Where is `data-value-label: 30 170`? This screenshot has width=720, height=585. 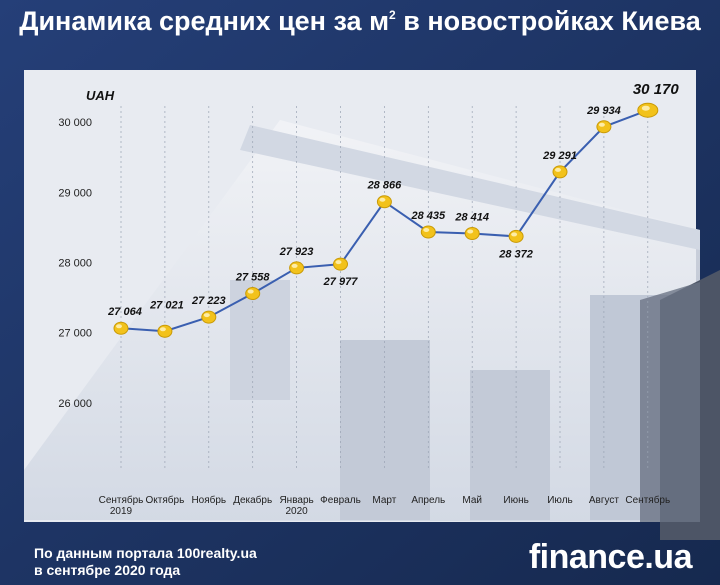
data-value-label: 30 170 is located at coordinates (656, 89).